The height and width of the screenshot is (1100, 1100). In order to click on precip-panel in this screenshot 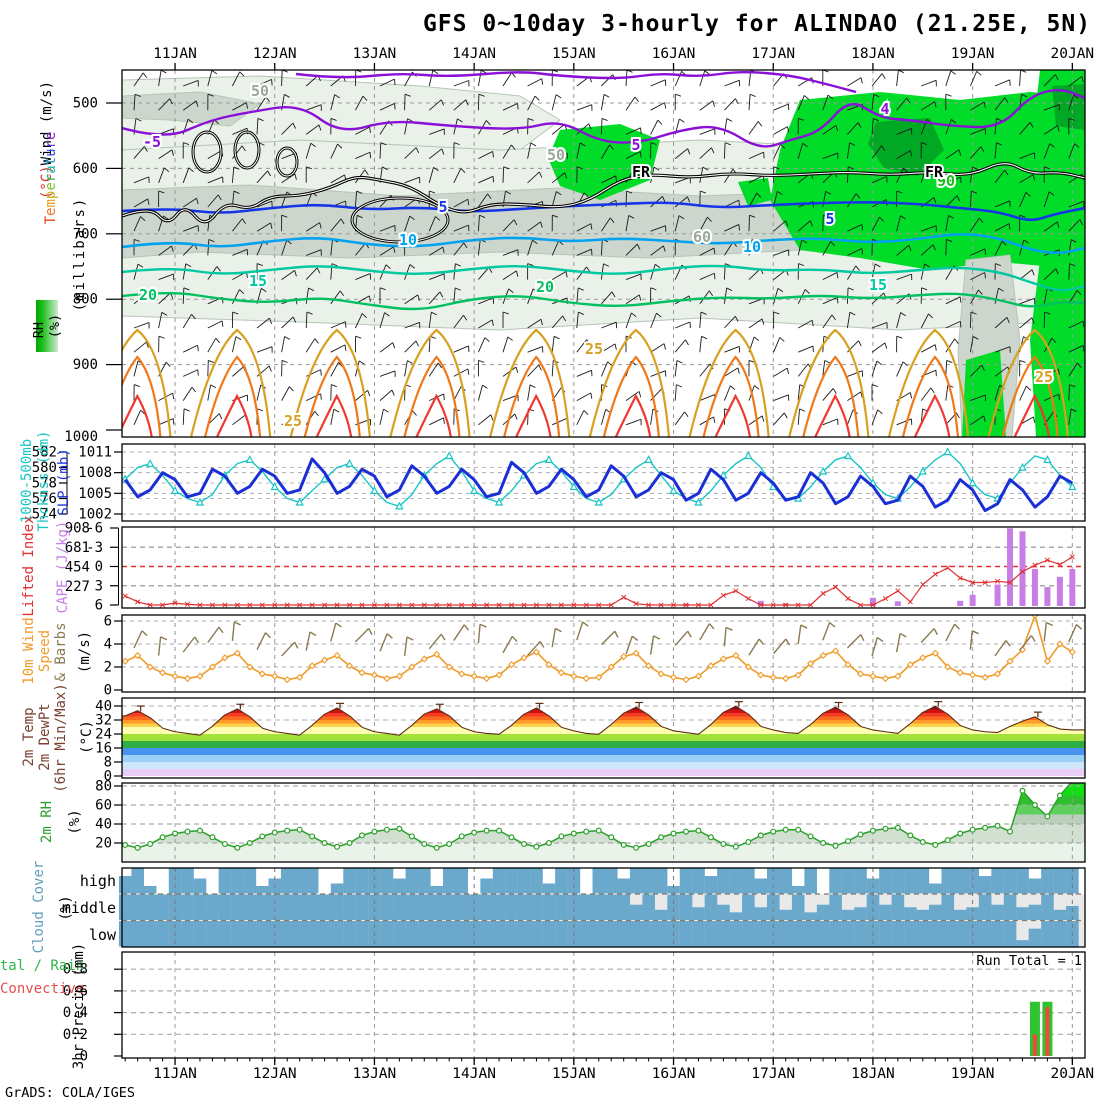, I will do `click(603, 1005)`.